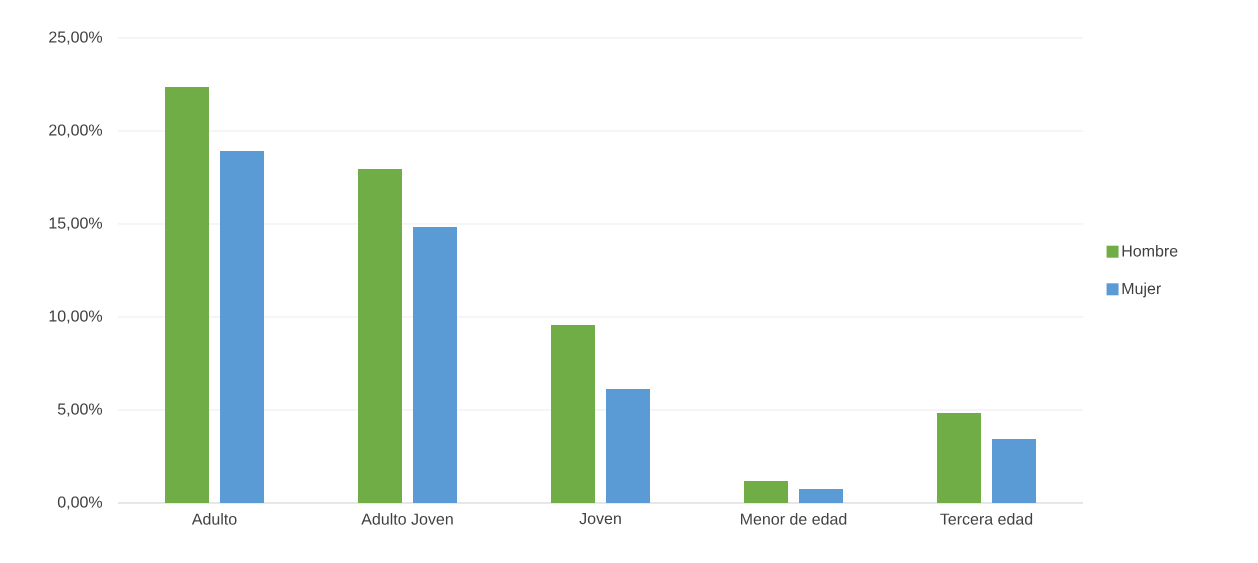  I want to click on legend-label: Mujer, so click(1141, 290).